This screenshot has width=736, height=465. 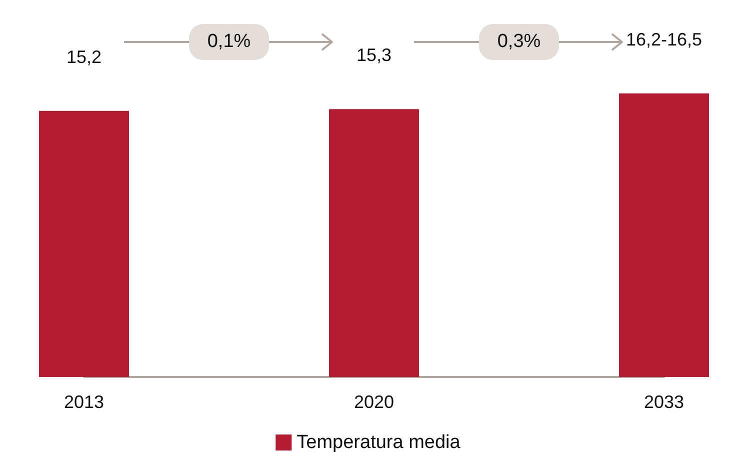 What do you see at coordinates (374, 55) in the screenshot?
I see `data-label: 15,3` at bounding box center [374, 55].